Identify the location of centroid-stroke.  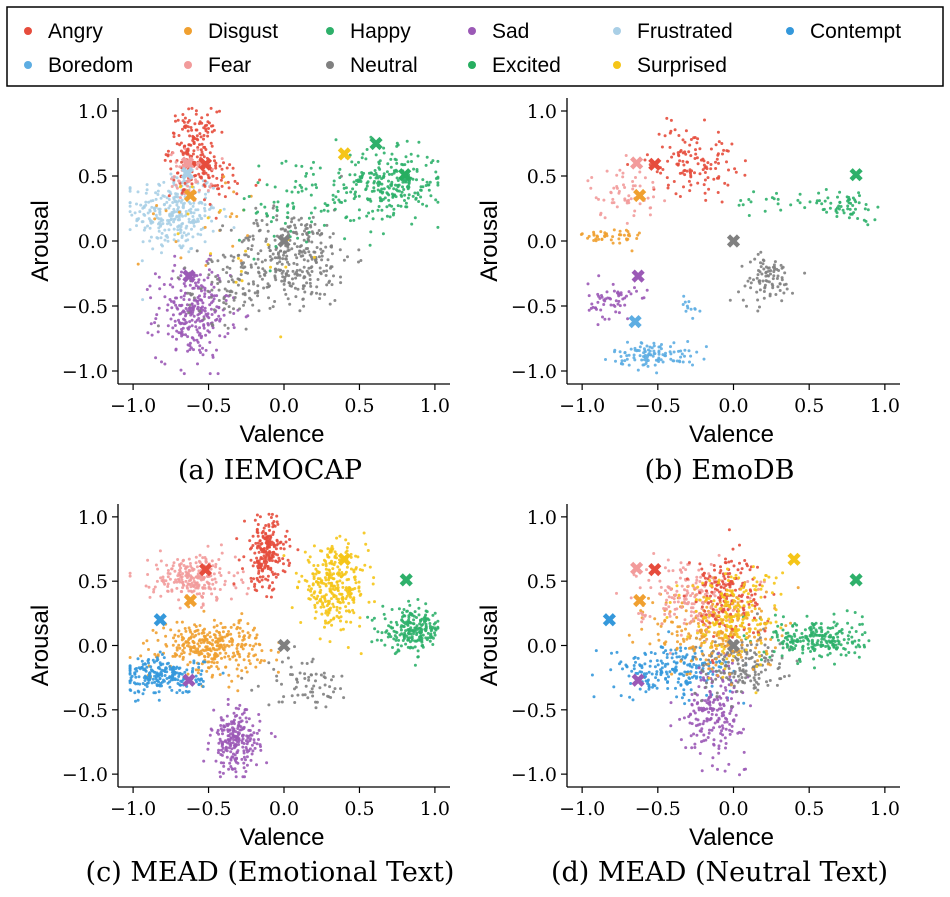
(187, 163).